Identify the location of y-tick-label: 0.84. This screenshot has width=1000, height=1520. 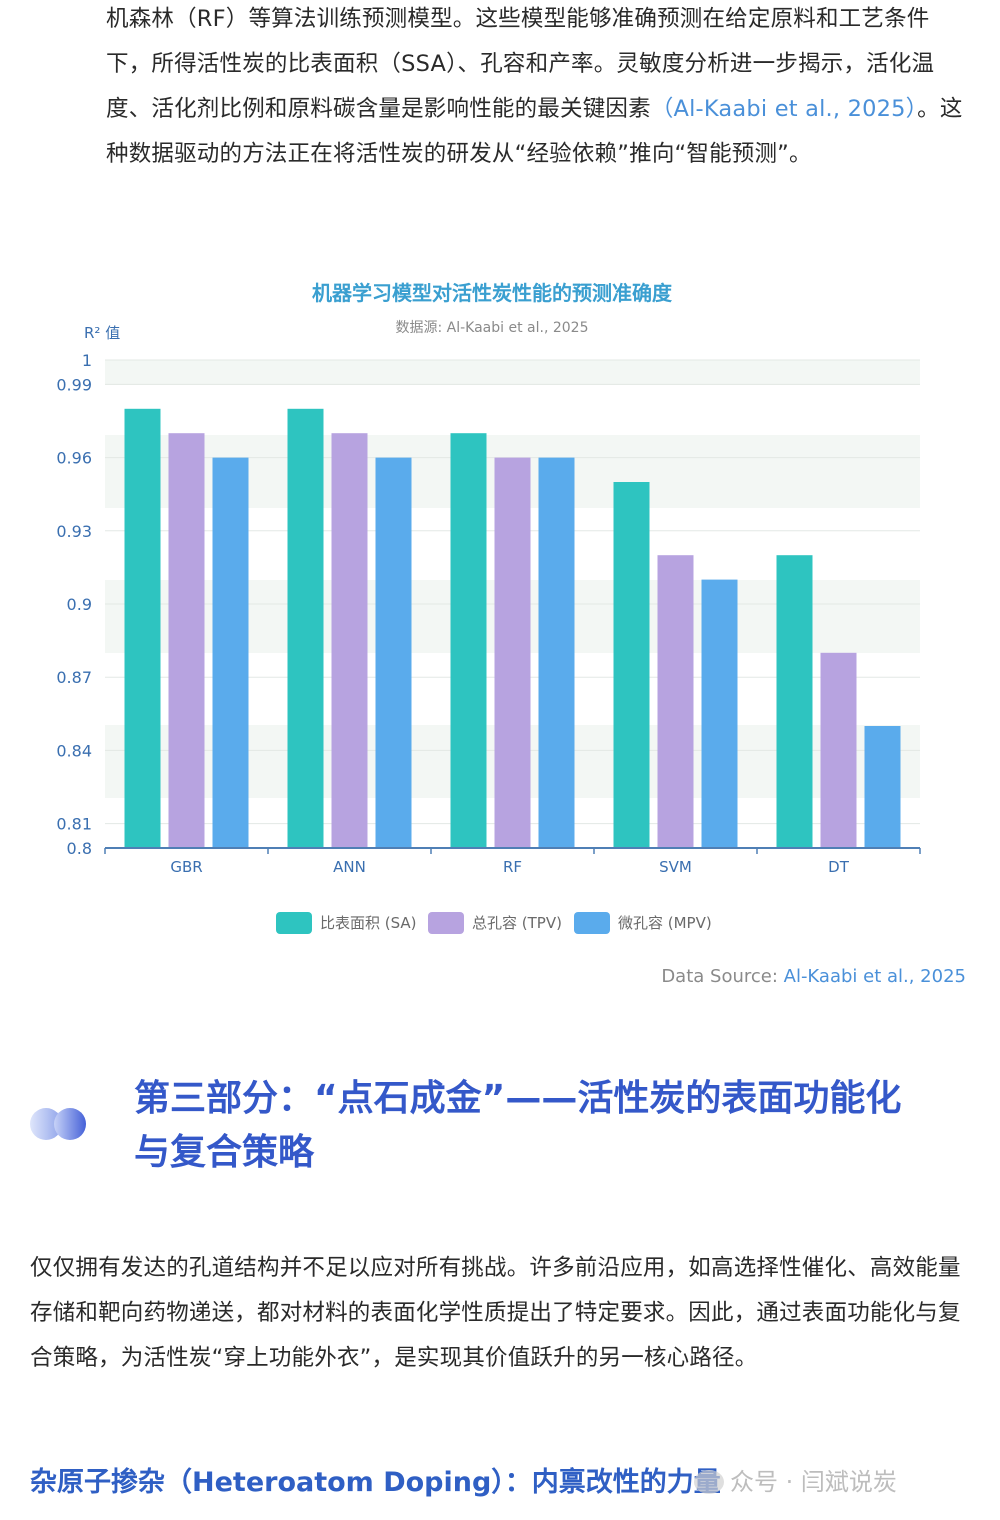
(74, 750).